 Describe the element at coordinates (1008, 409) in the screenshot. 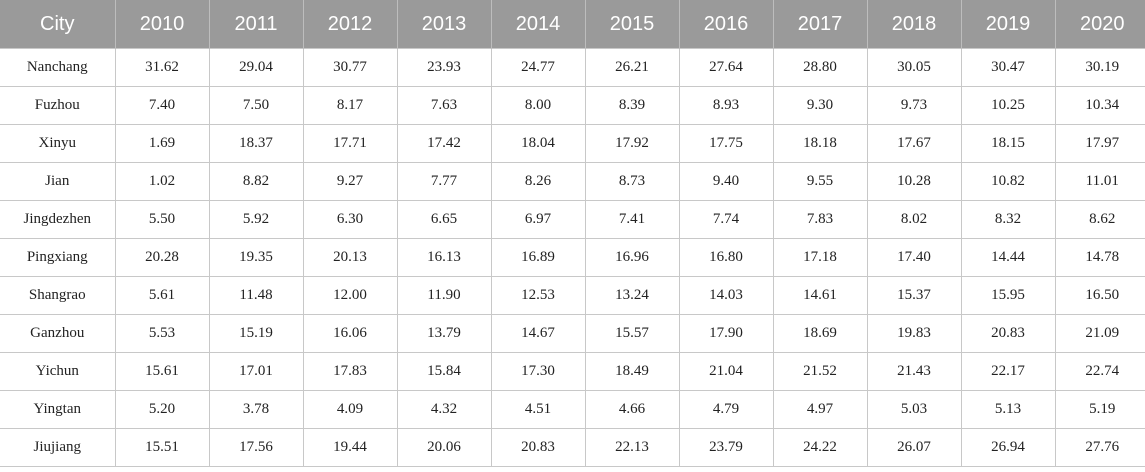

I see `value-cell: 5.13` at that location.